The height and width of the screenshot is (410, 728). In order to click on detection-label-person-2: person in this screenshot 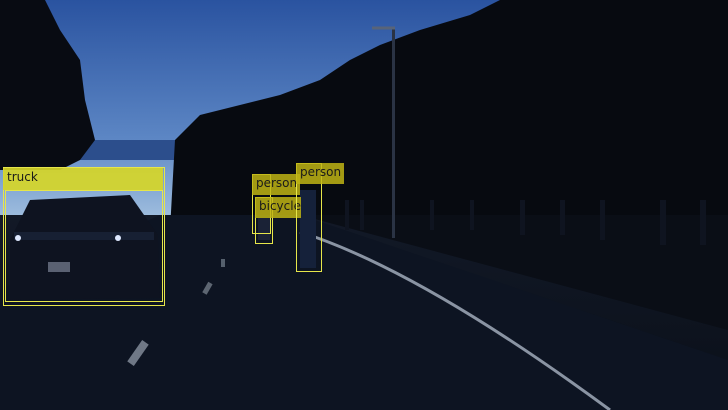, I will do `click(320, 173)`.